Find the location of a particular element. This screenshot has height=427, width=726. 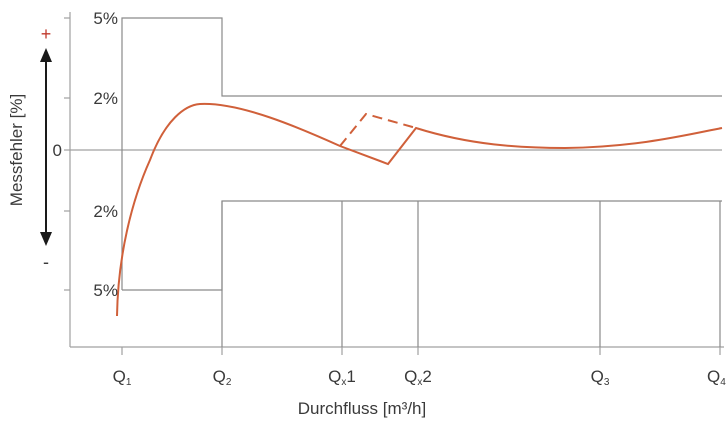

x-tick-label-q4: Q4 is located at coordinates (716, 377).